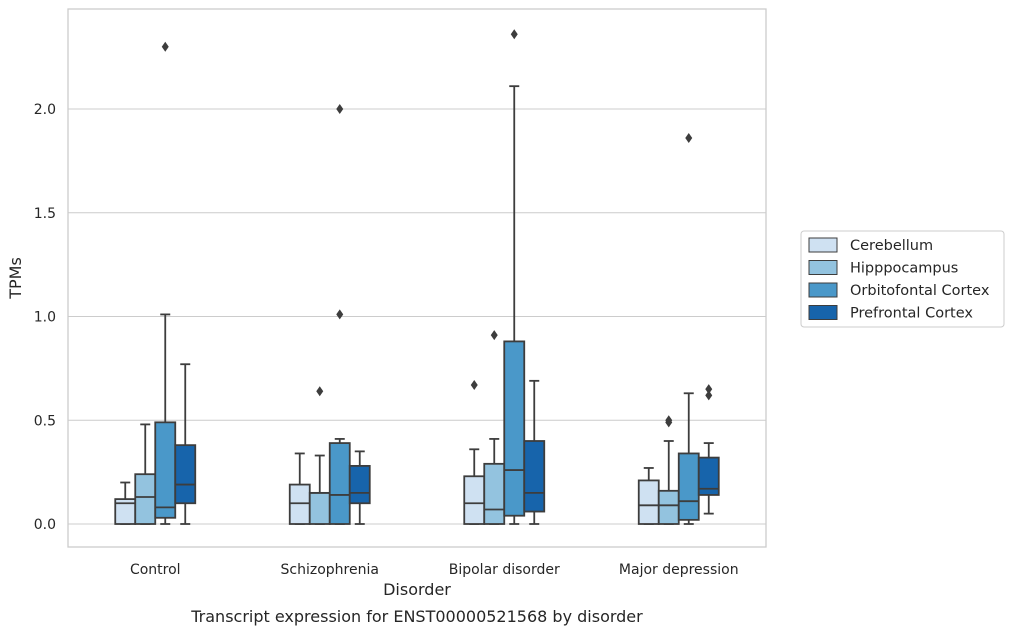 This screenshot has width=1014, height=634. I want to click on y-tick-label: 0.0, so click(45, 525).